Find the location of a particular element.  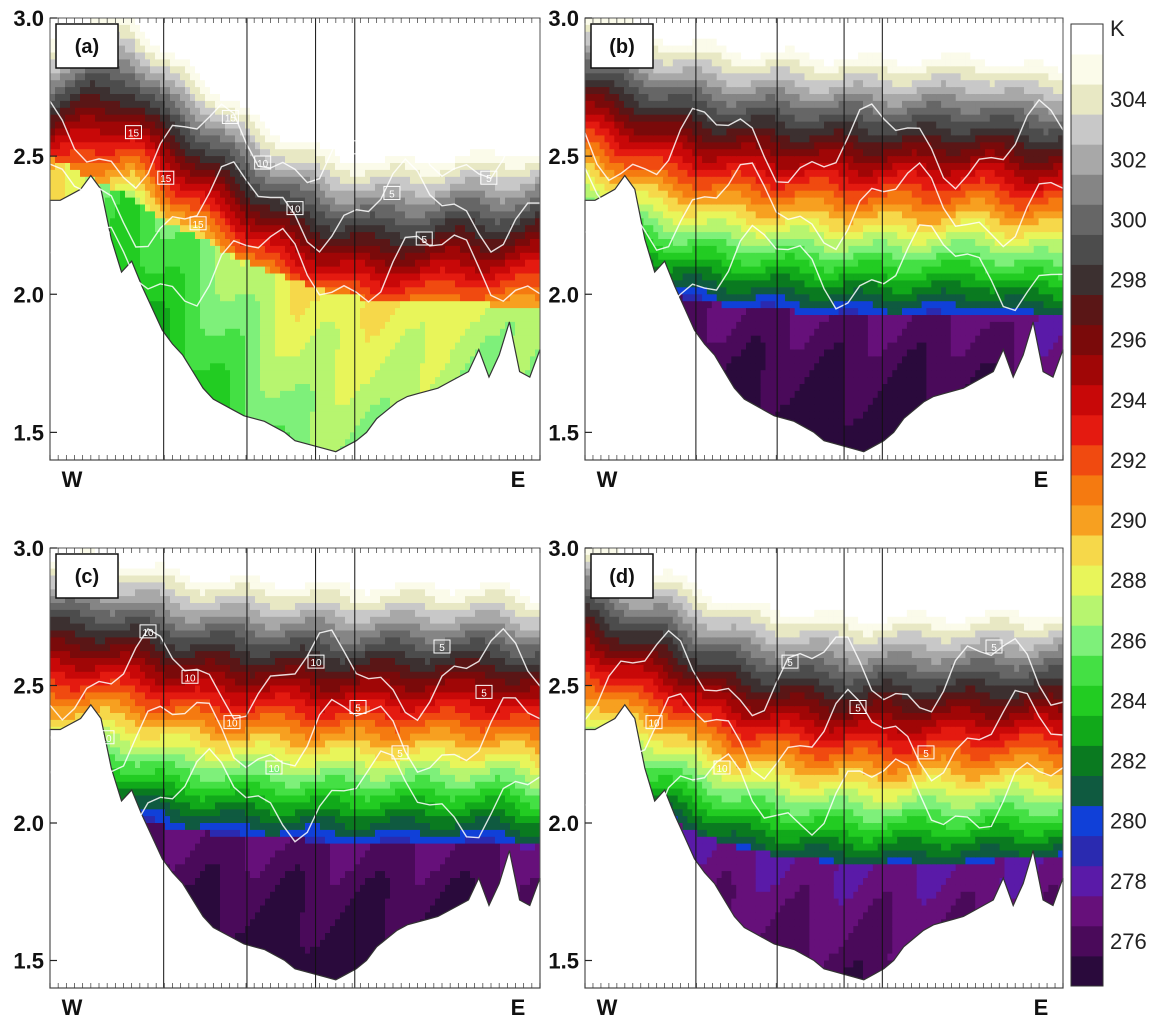

colorbar-tick-label: 286 is located at coordinates (1128, 640).